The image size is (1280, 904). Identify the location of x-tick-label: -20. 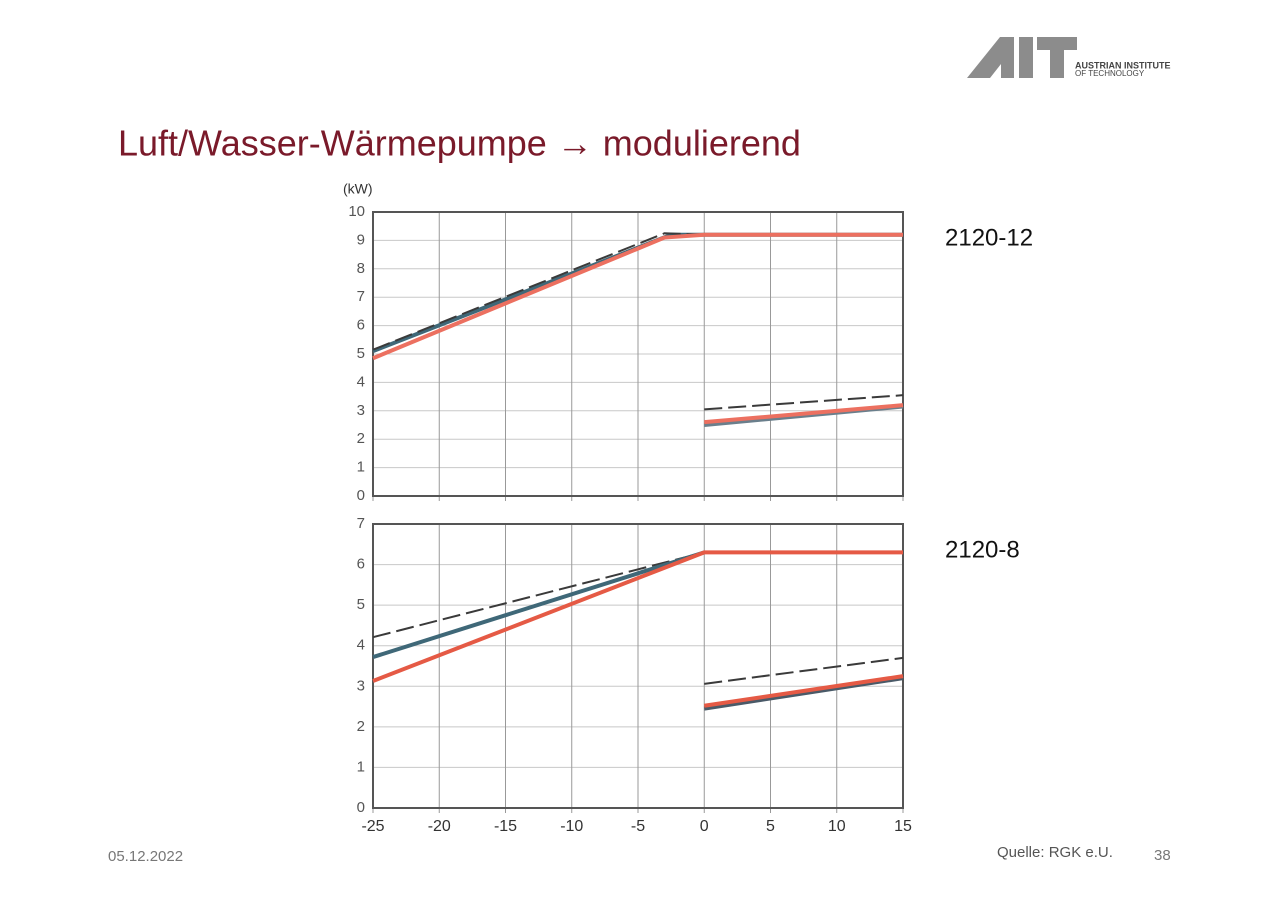
(439, 826).